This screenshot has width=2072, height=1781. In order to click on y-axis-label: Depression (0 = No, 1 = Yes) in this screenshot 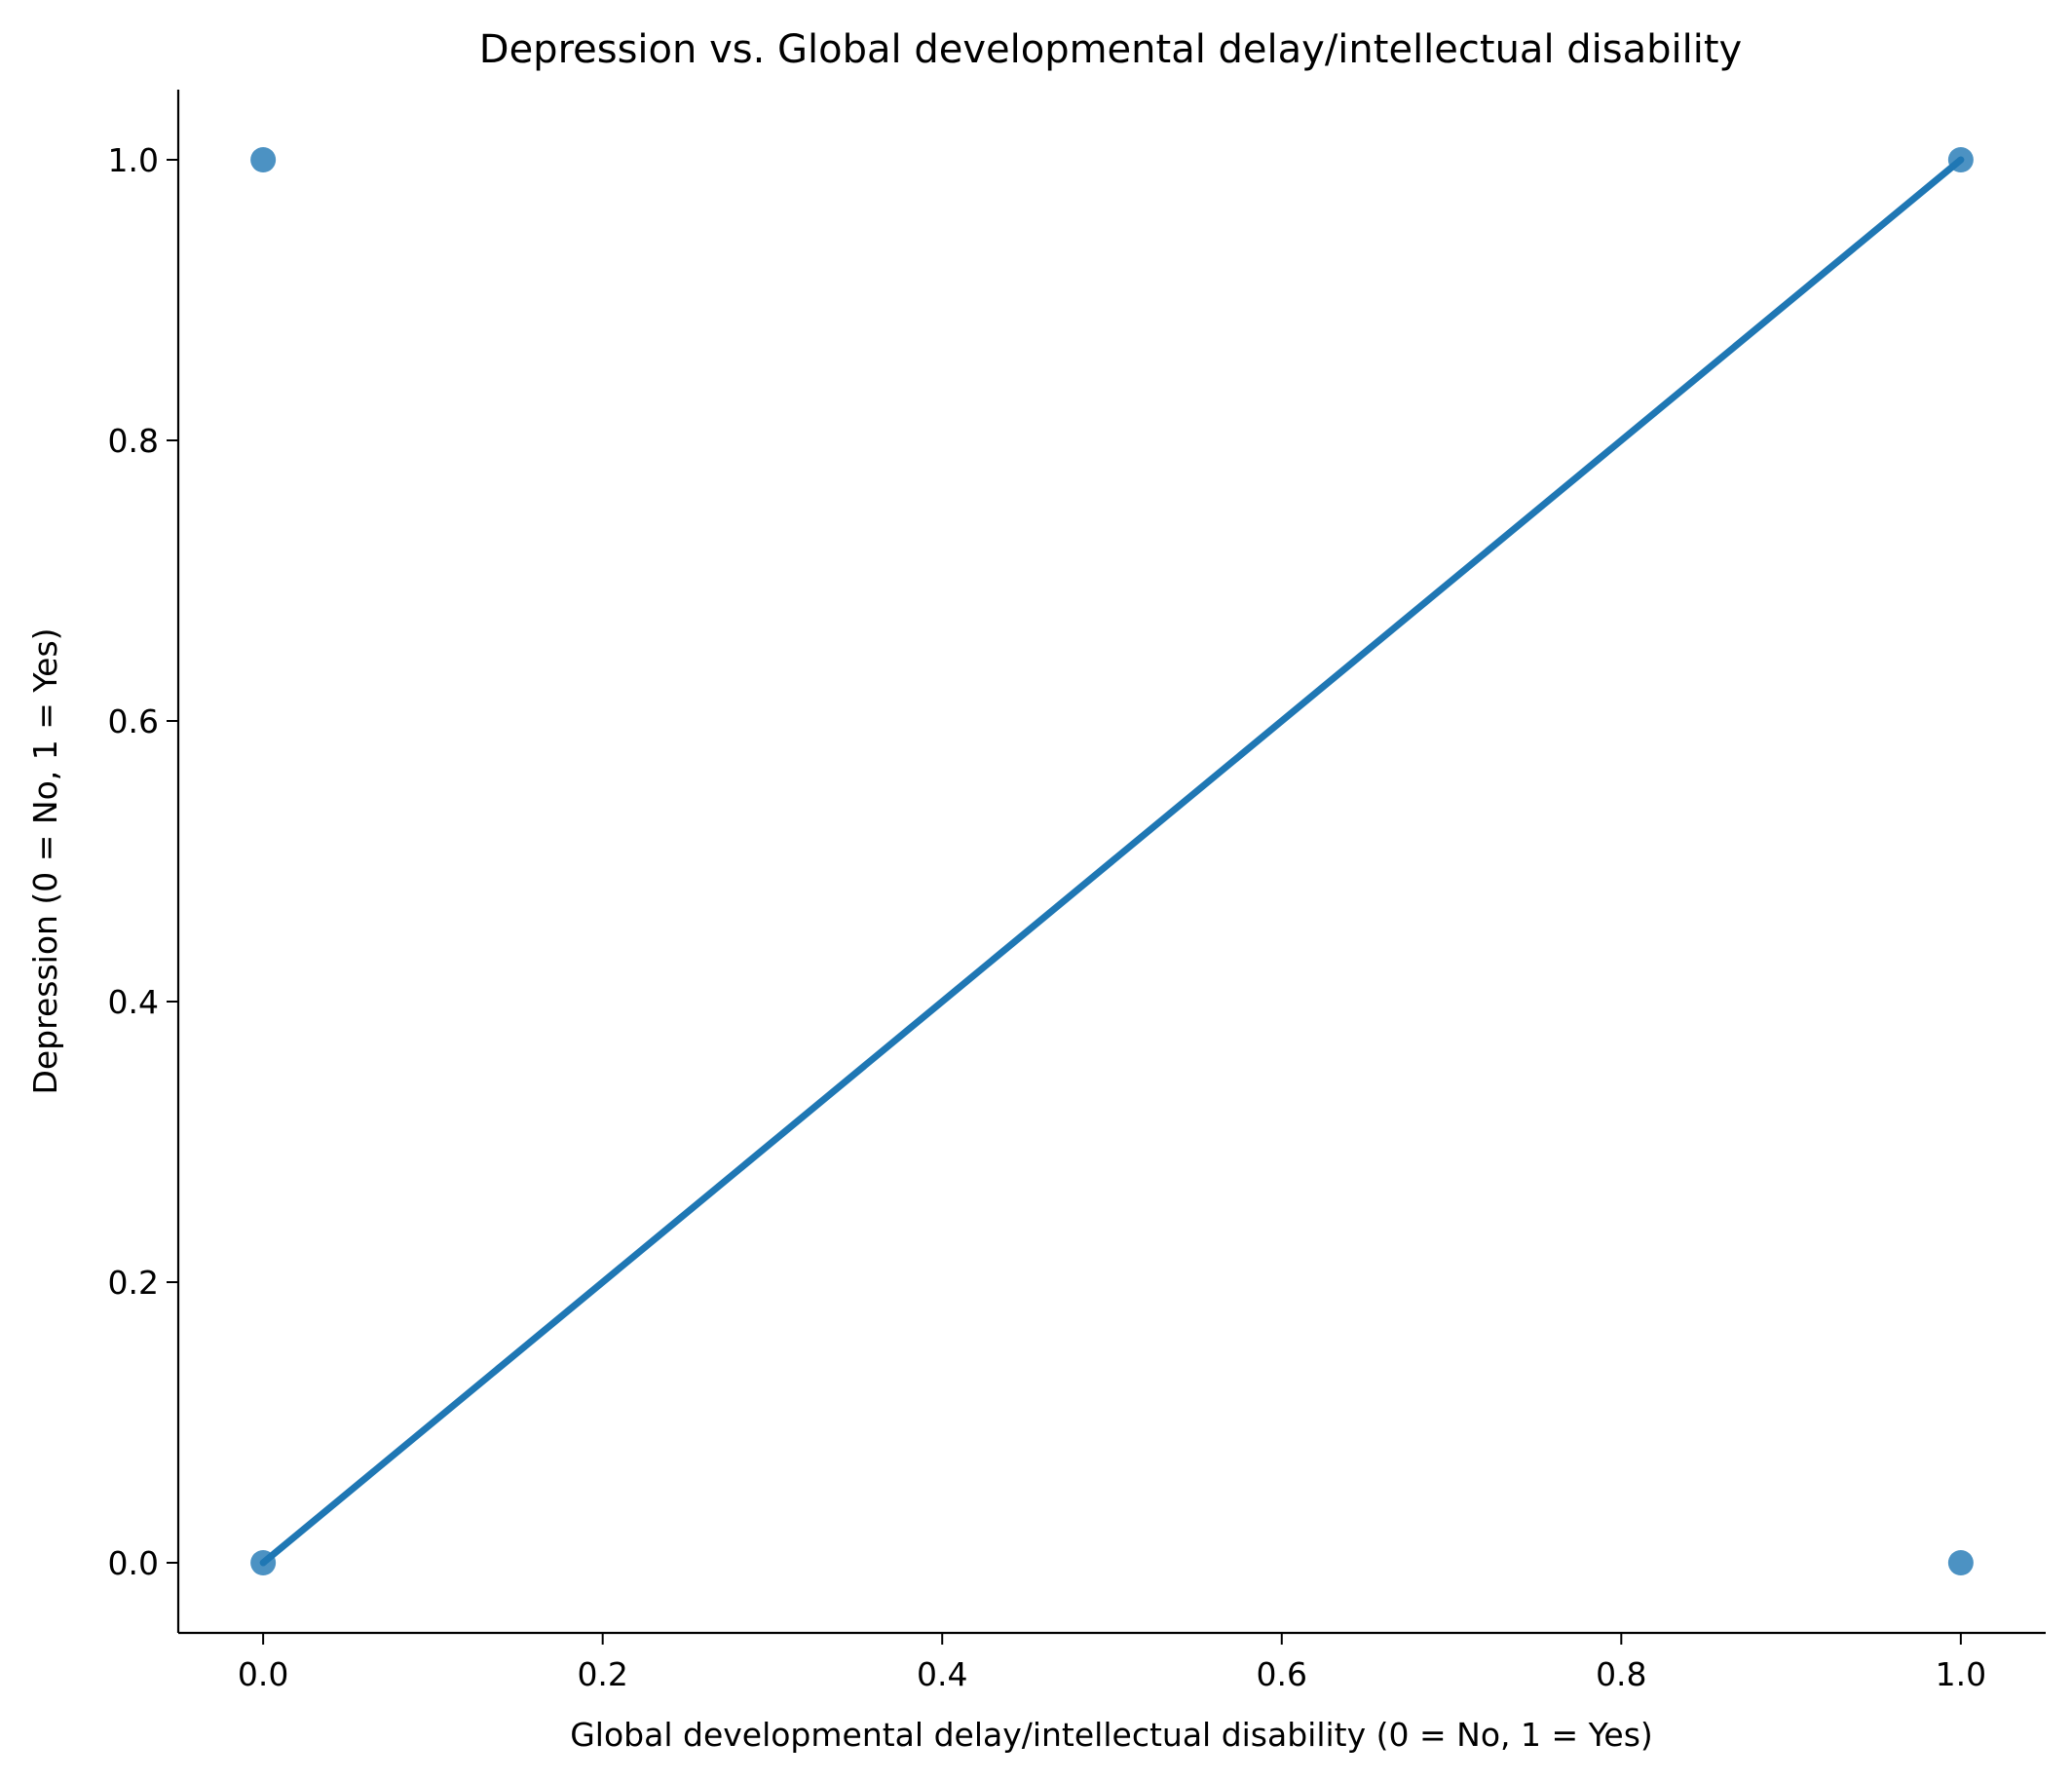, I will do `click(45, 861)`.